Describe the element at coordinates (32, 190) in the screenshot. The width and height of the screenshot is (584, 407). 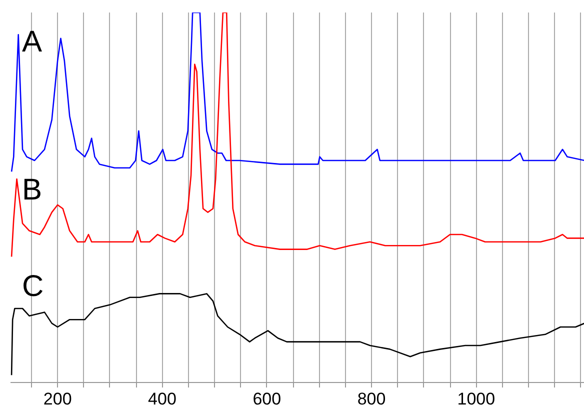
I see `series-label: B` at that location.